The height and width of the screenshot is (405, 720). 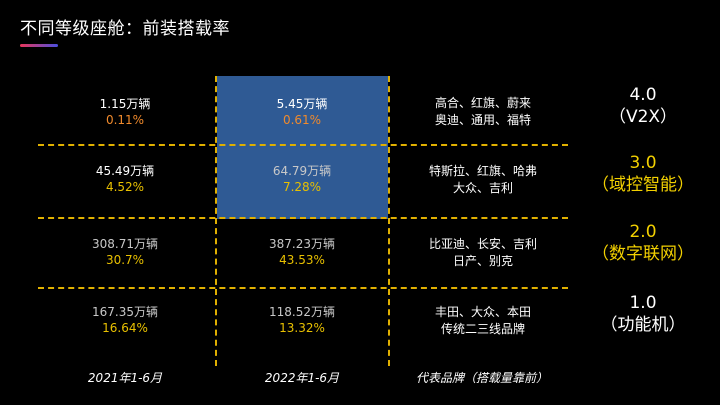 I want to click on level-number: 1.0, so click(x=643, y=303).